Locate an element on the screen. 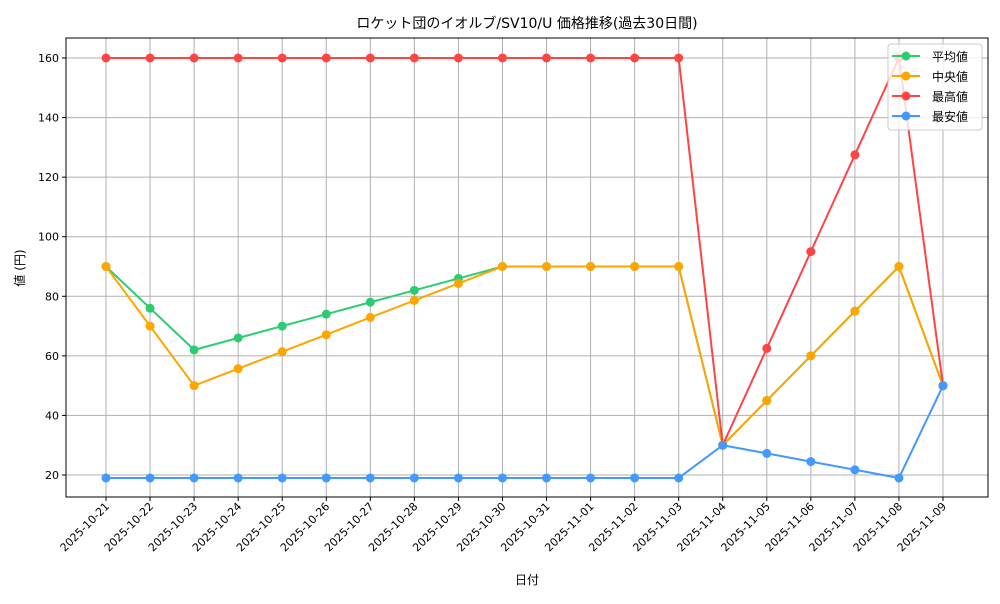 This screenshot has height=604, width=1000. legend-label: 平均値 is located at coordinates (950, 56).